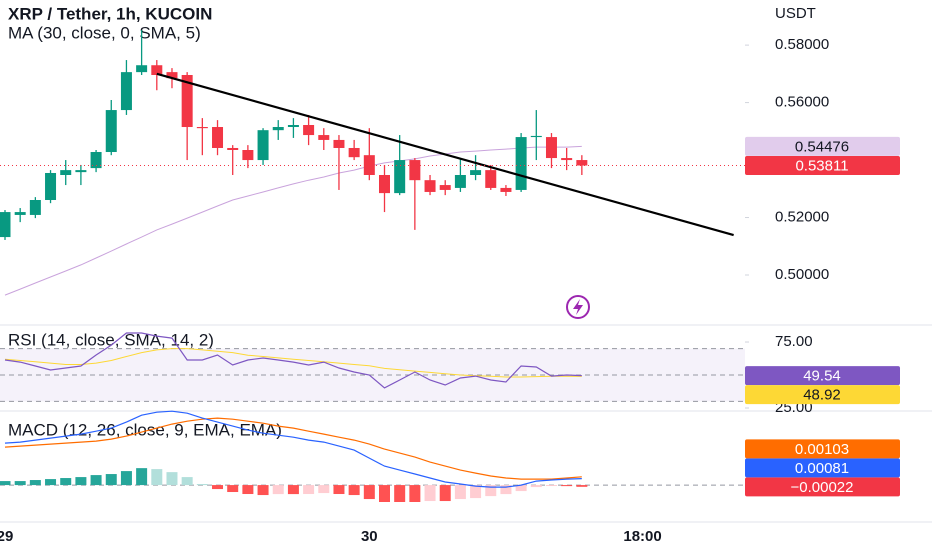 Image resolution: width=932 pixels, height=550 pixels. Describe the element at coordinates (794, 341) in the screenshot. I see `y-tick-label: 75.00` at that location.